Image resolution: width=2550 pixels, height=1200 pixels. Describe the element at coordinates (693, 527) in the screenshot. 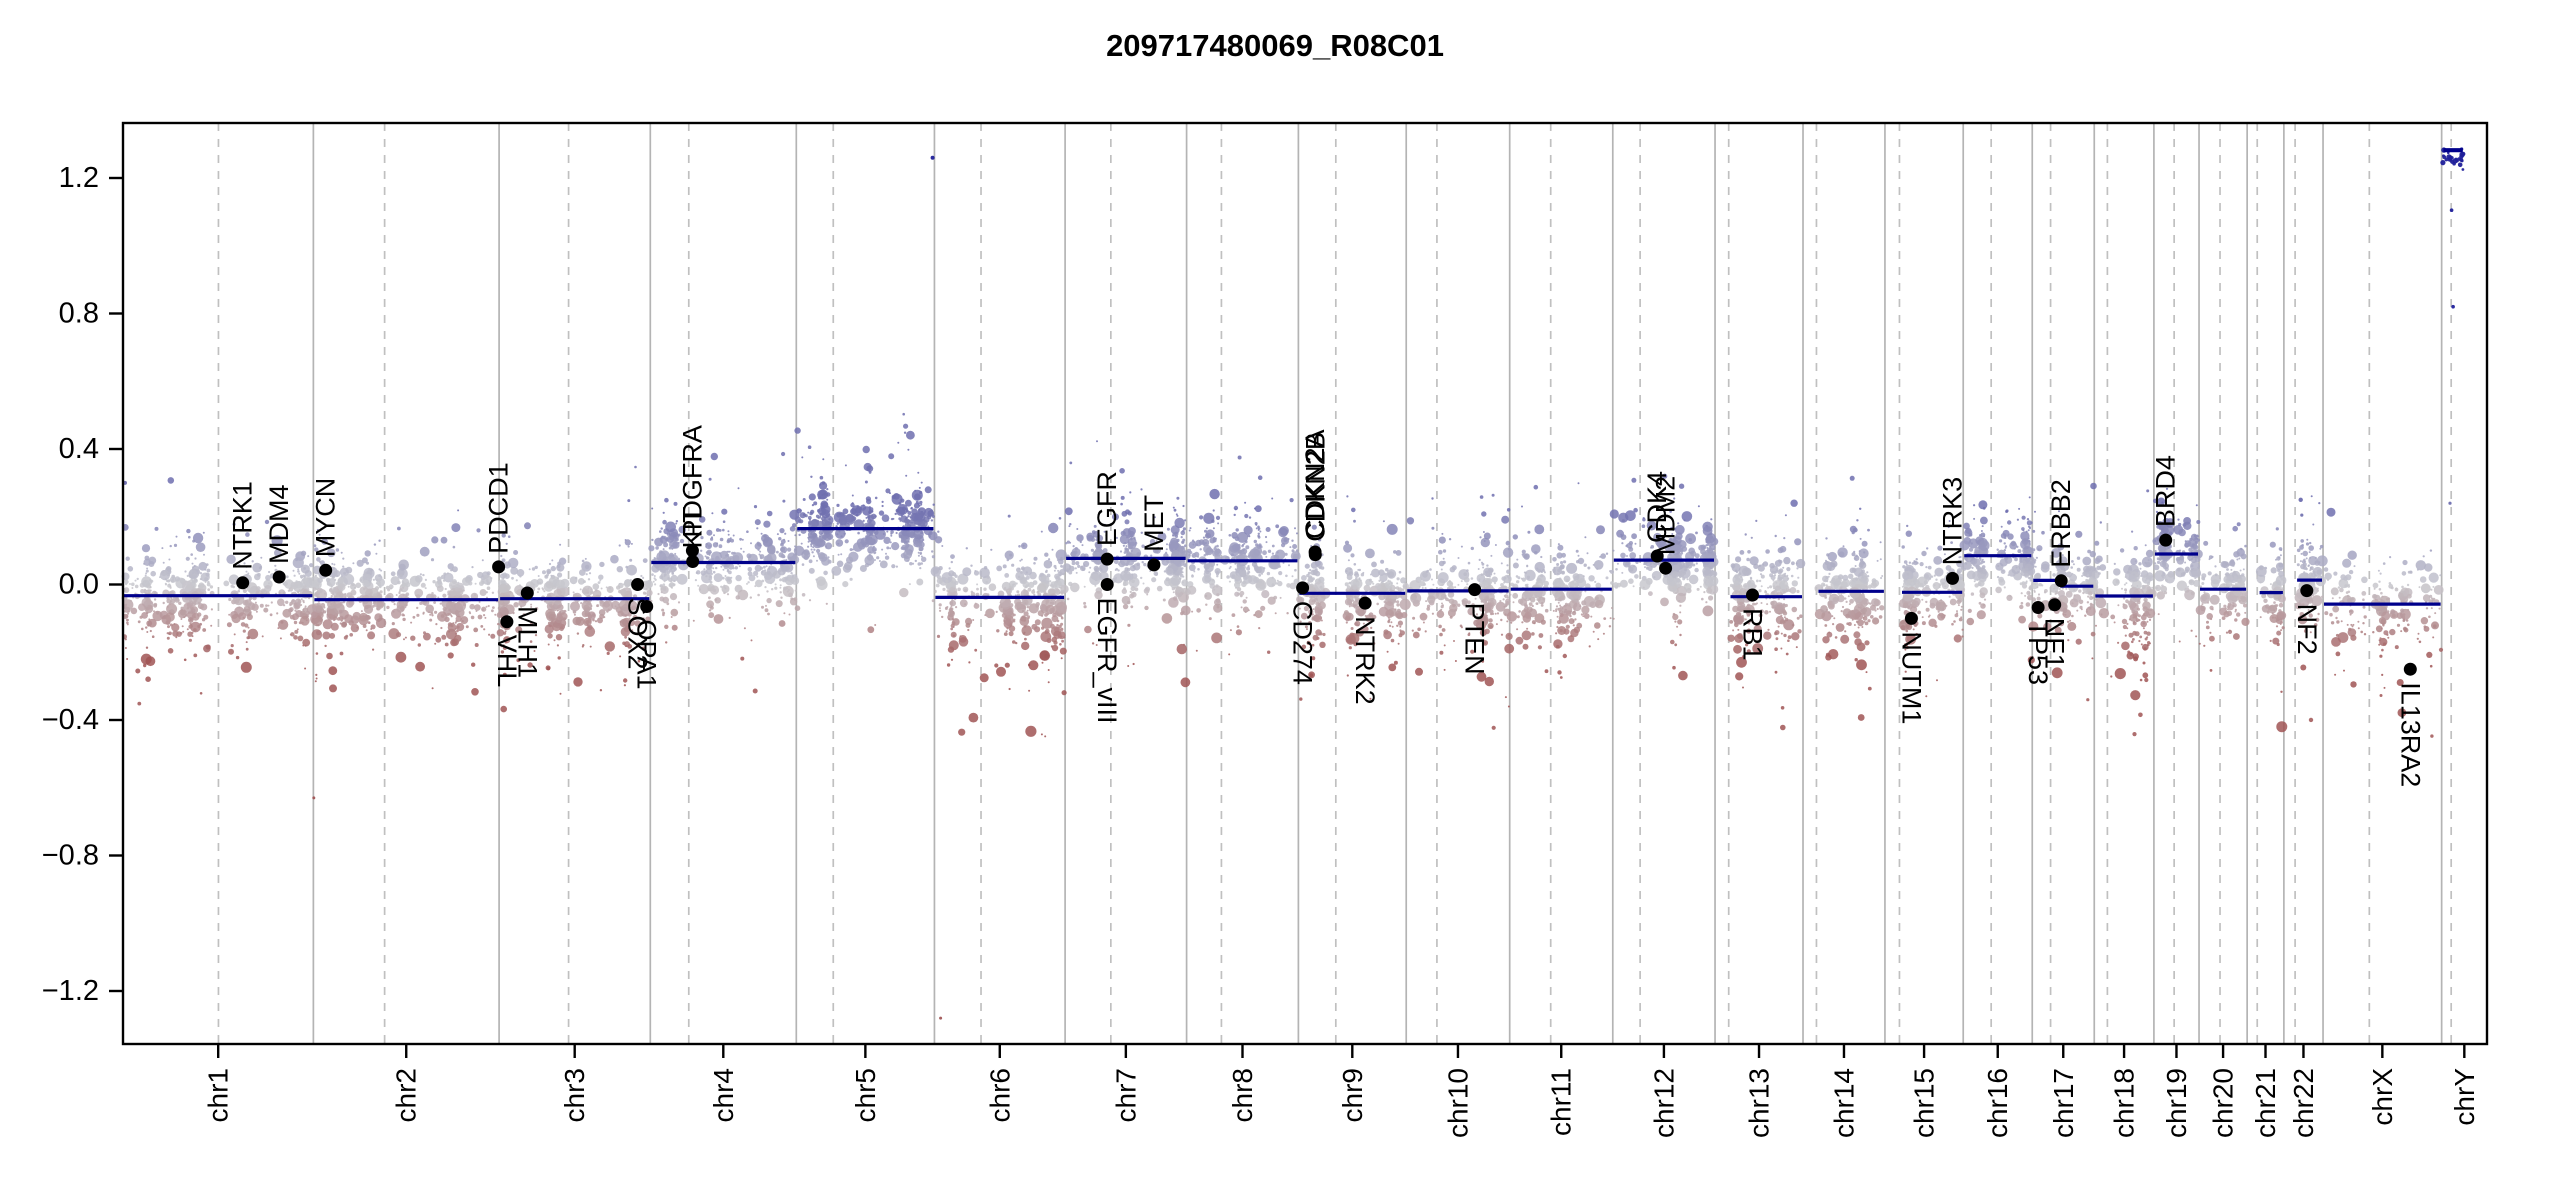

I see `gene-label-KIT: KIT` at that location.